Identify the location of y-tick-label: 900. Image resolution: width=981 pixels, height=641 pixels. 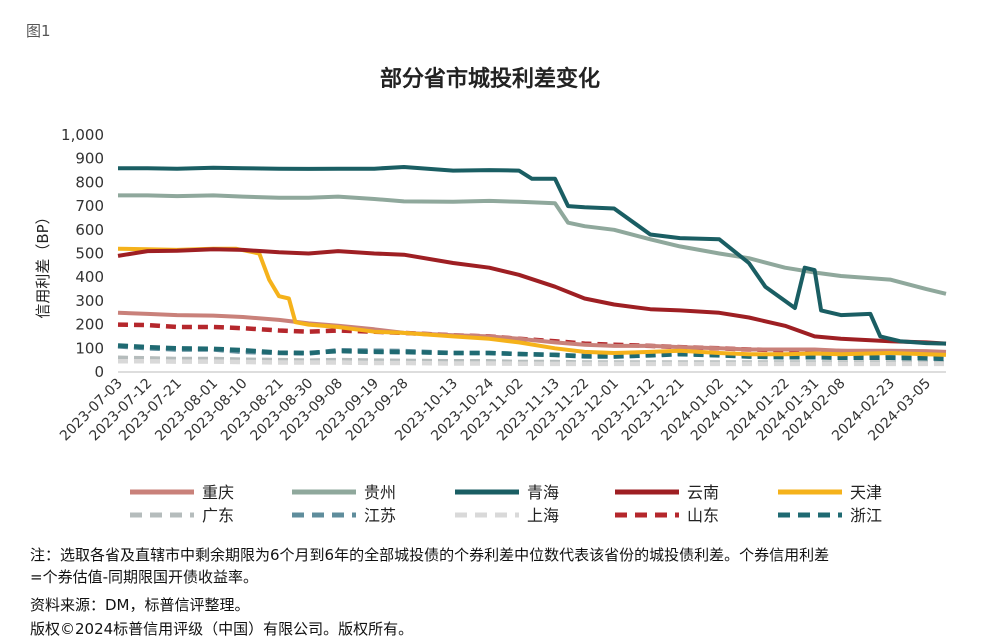
(89, 159).